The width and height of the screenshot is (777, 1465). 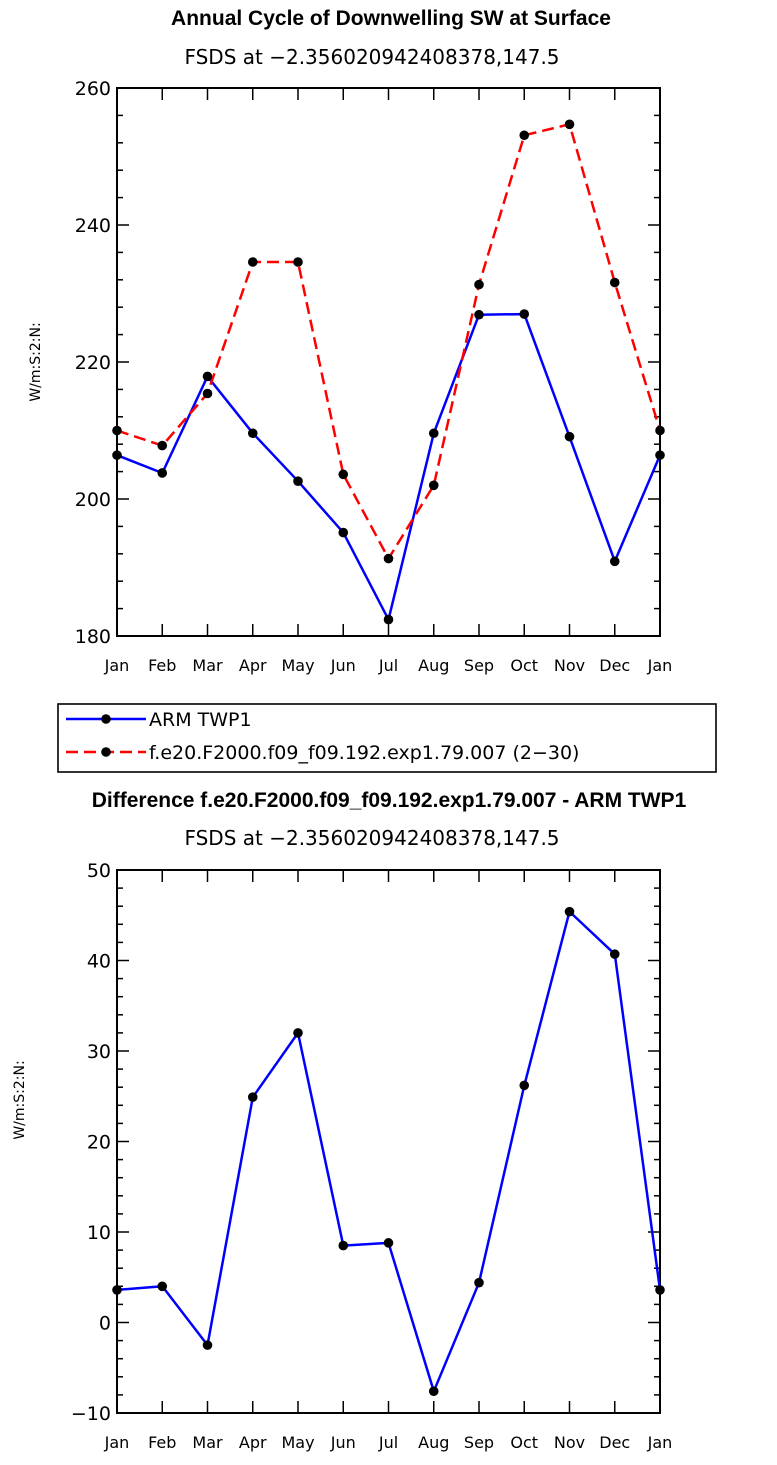 What do you see at coordinates (99, 871) in the screenshot?
I see `y-tick-label: 50` at bounding box center [99, 871].